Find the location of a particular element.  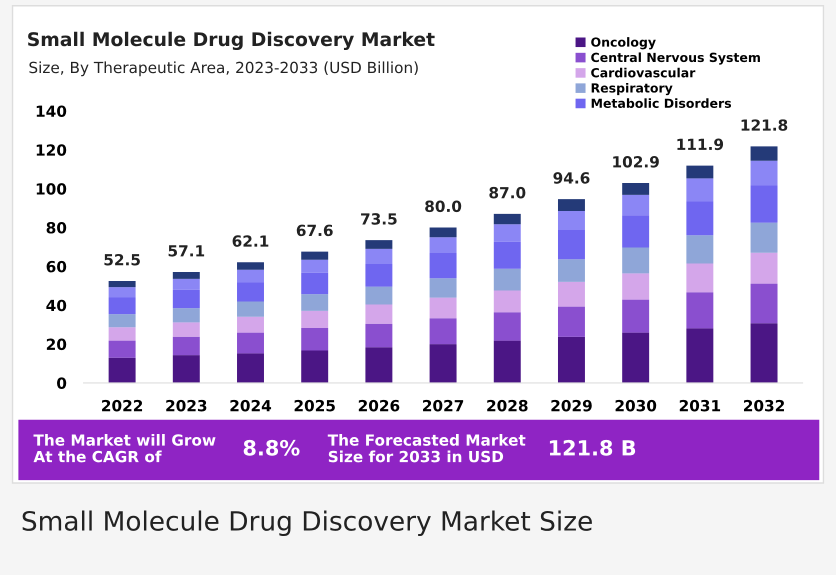

total-label: 111.9 is located at coordinates (700, 144).